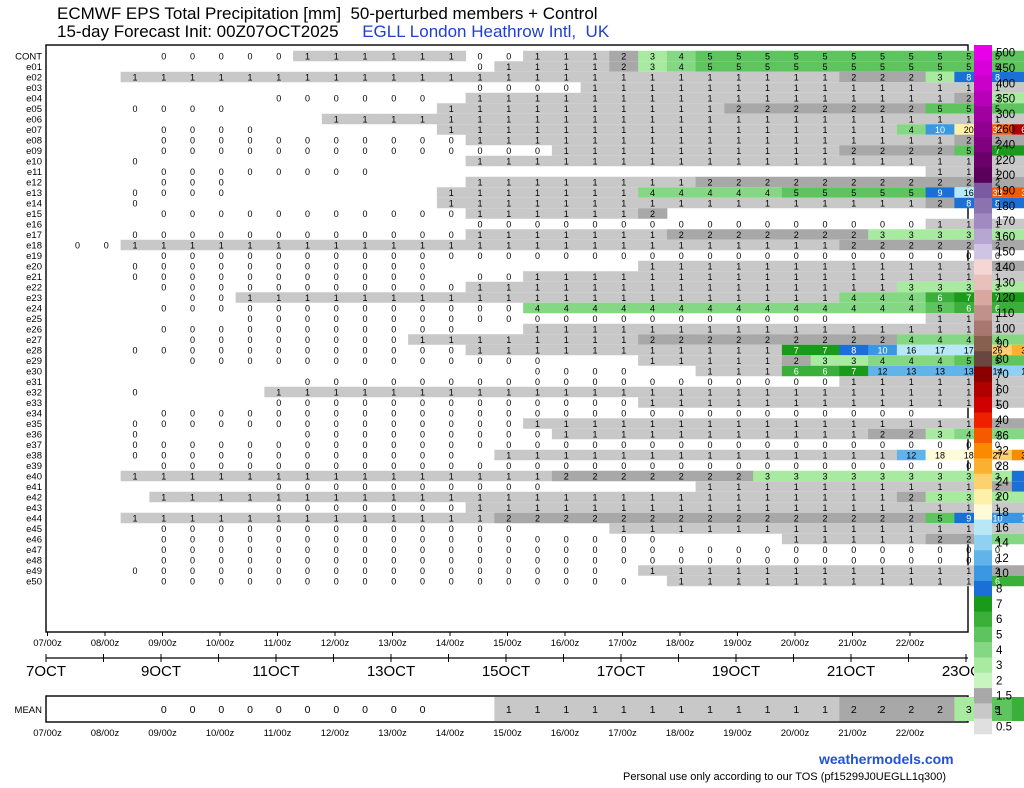 This screenshot has width=1024, height=788. Describe the element at coordinates (939, 298) in the screenshot. I see `cell-value: 6` at that location.